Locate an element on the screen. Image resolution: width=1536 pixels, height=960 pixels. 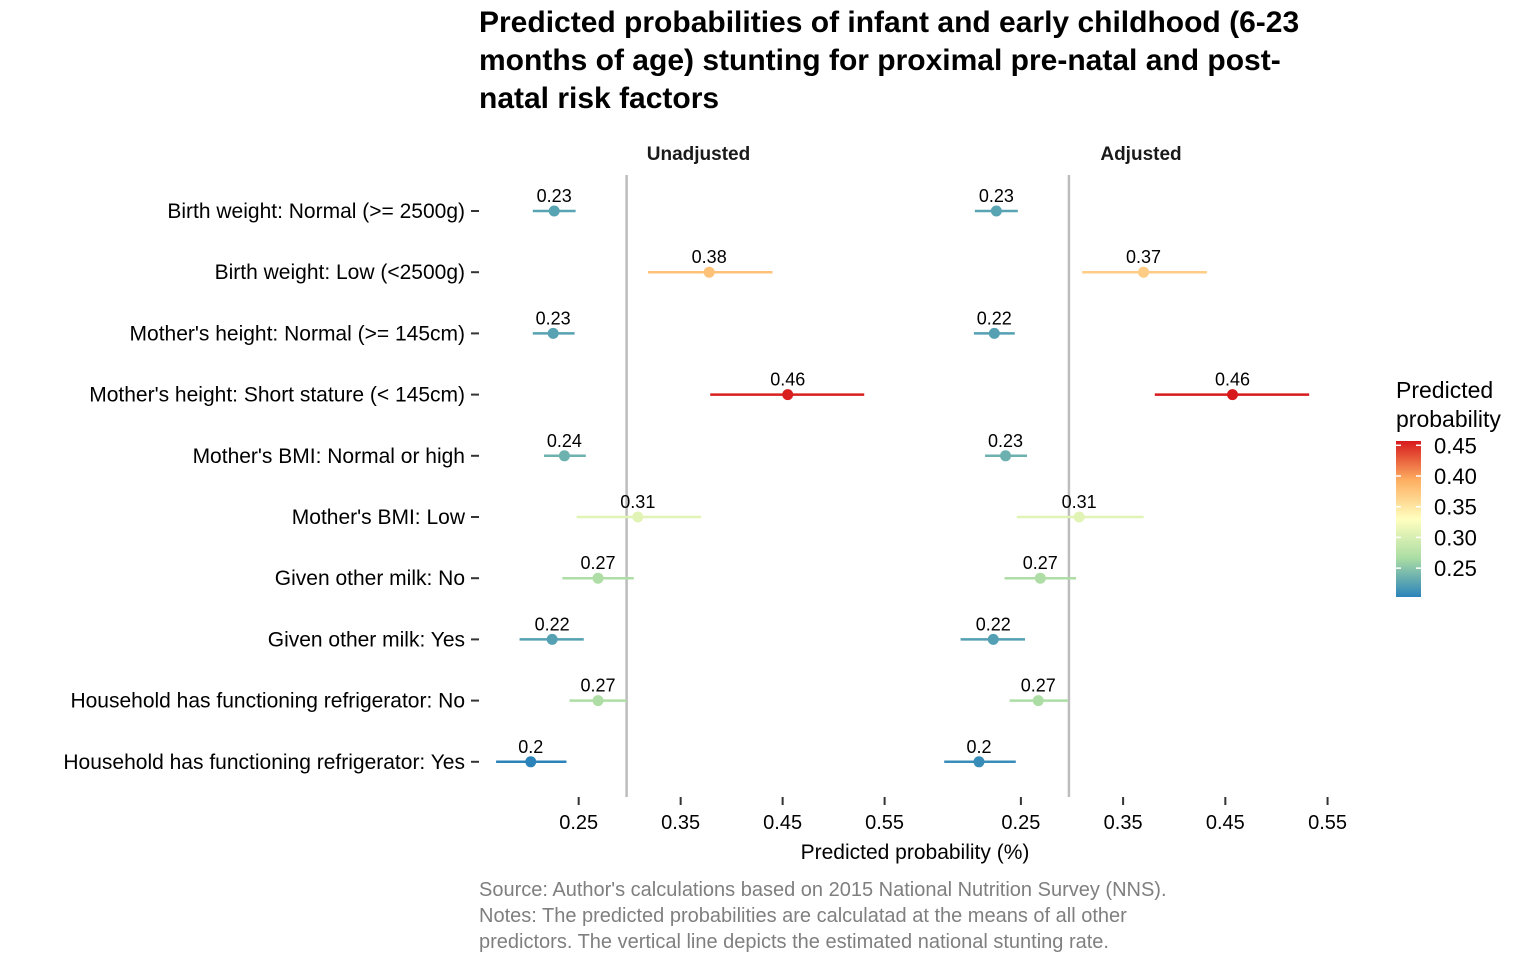
y-tick-label: Birth weight: Low (<2500g) is located at coordinates (340, 272).